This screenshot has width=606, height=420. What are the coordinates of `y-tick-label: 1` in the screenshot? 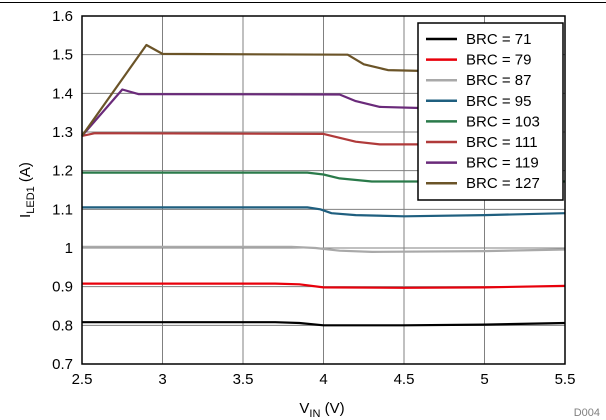 It's located at (69, 248).